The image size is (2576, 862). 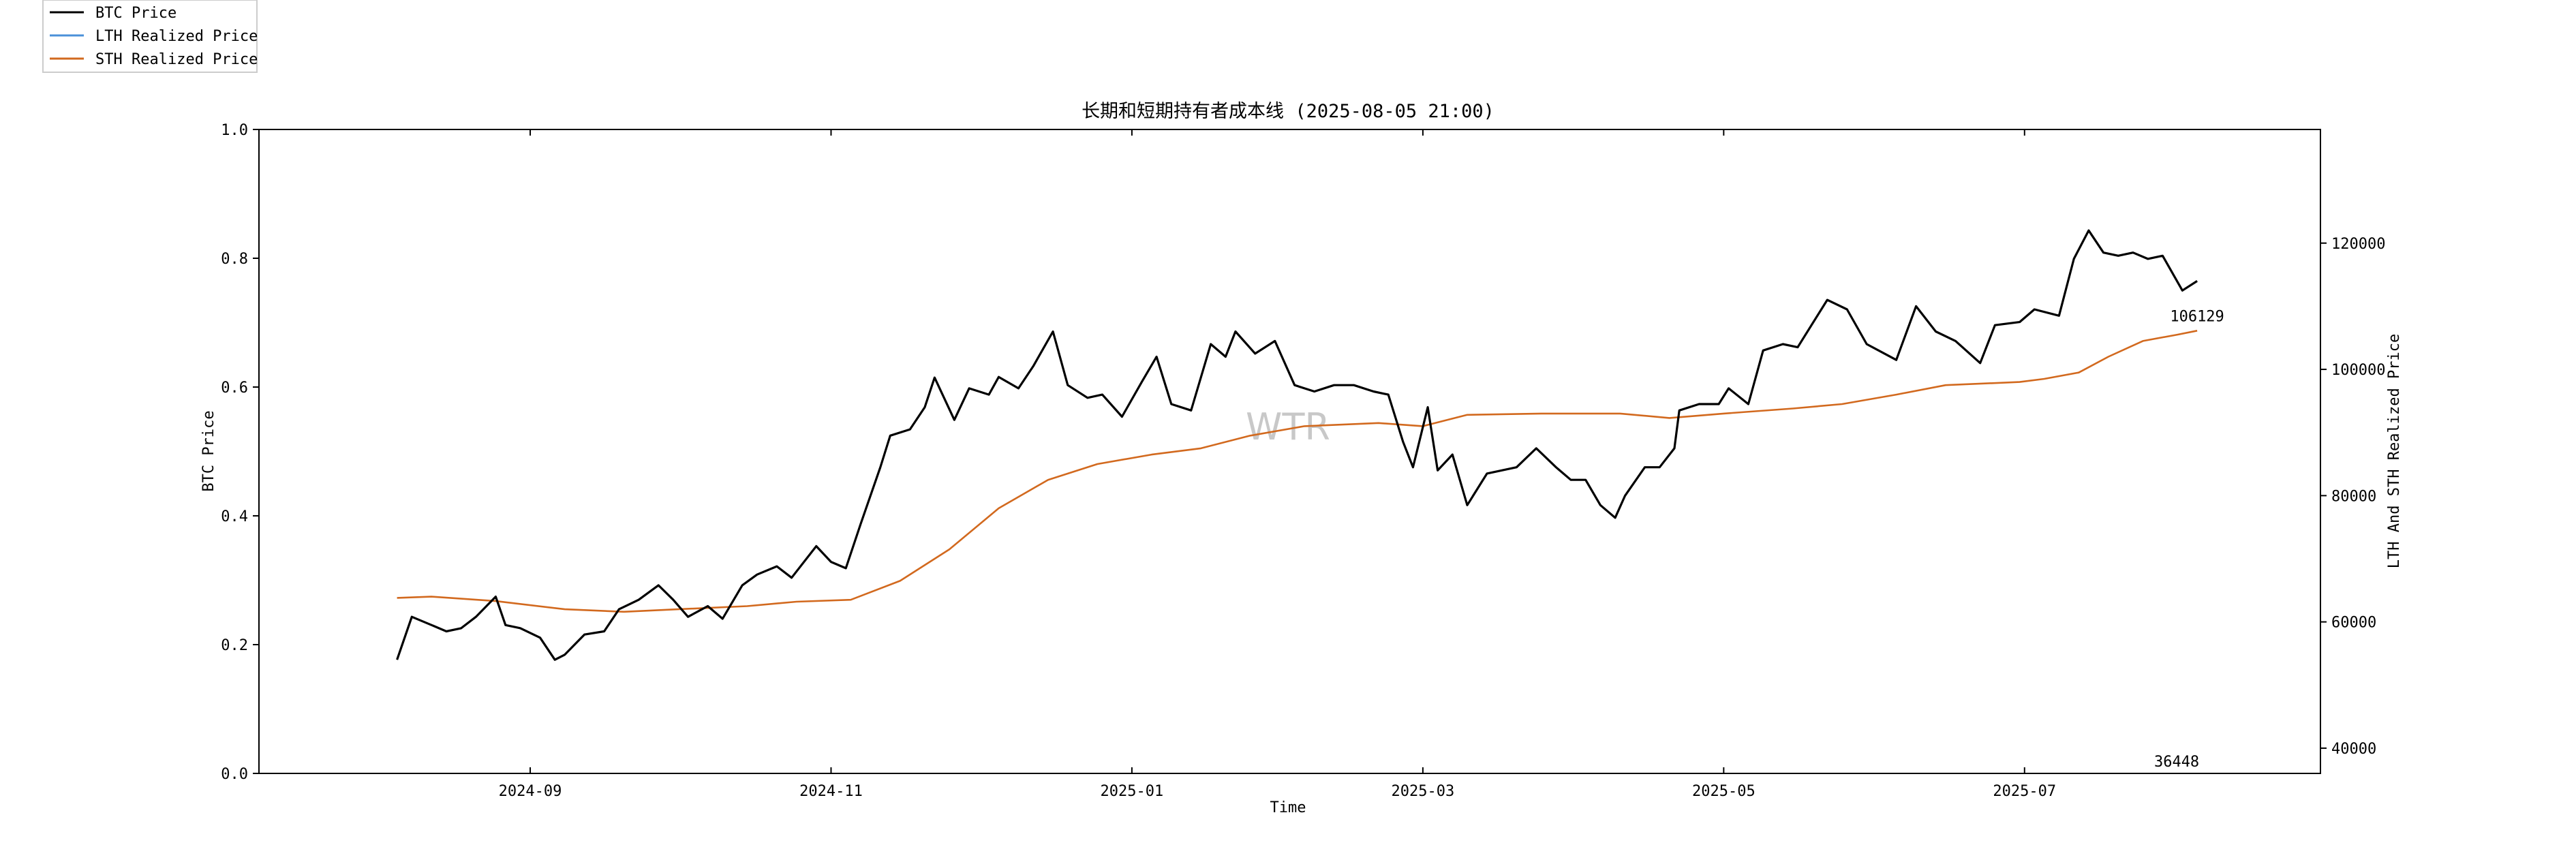 I want to click on x-tick-label: 2025-07, so click(x=2024, y=791).